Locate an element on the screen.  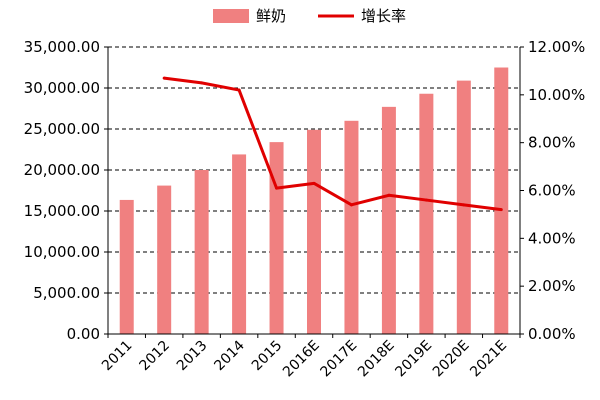
right-axis-ticks: 0.00% 2.00% 4.00% 6.00% 8.00% 10.00% 12.00% is located at coordinates (556, 190).